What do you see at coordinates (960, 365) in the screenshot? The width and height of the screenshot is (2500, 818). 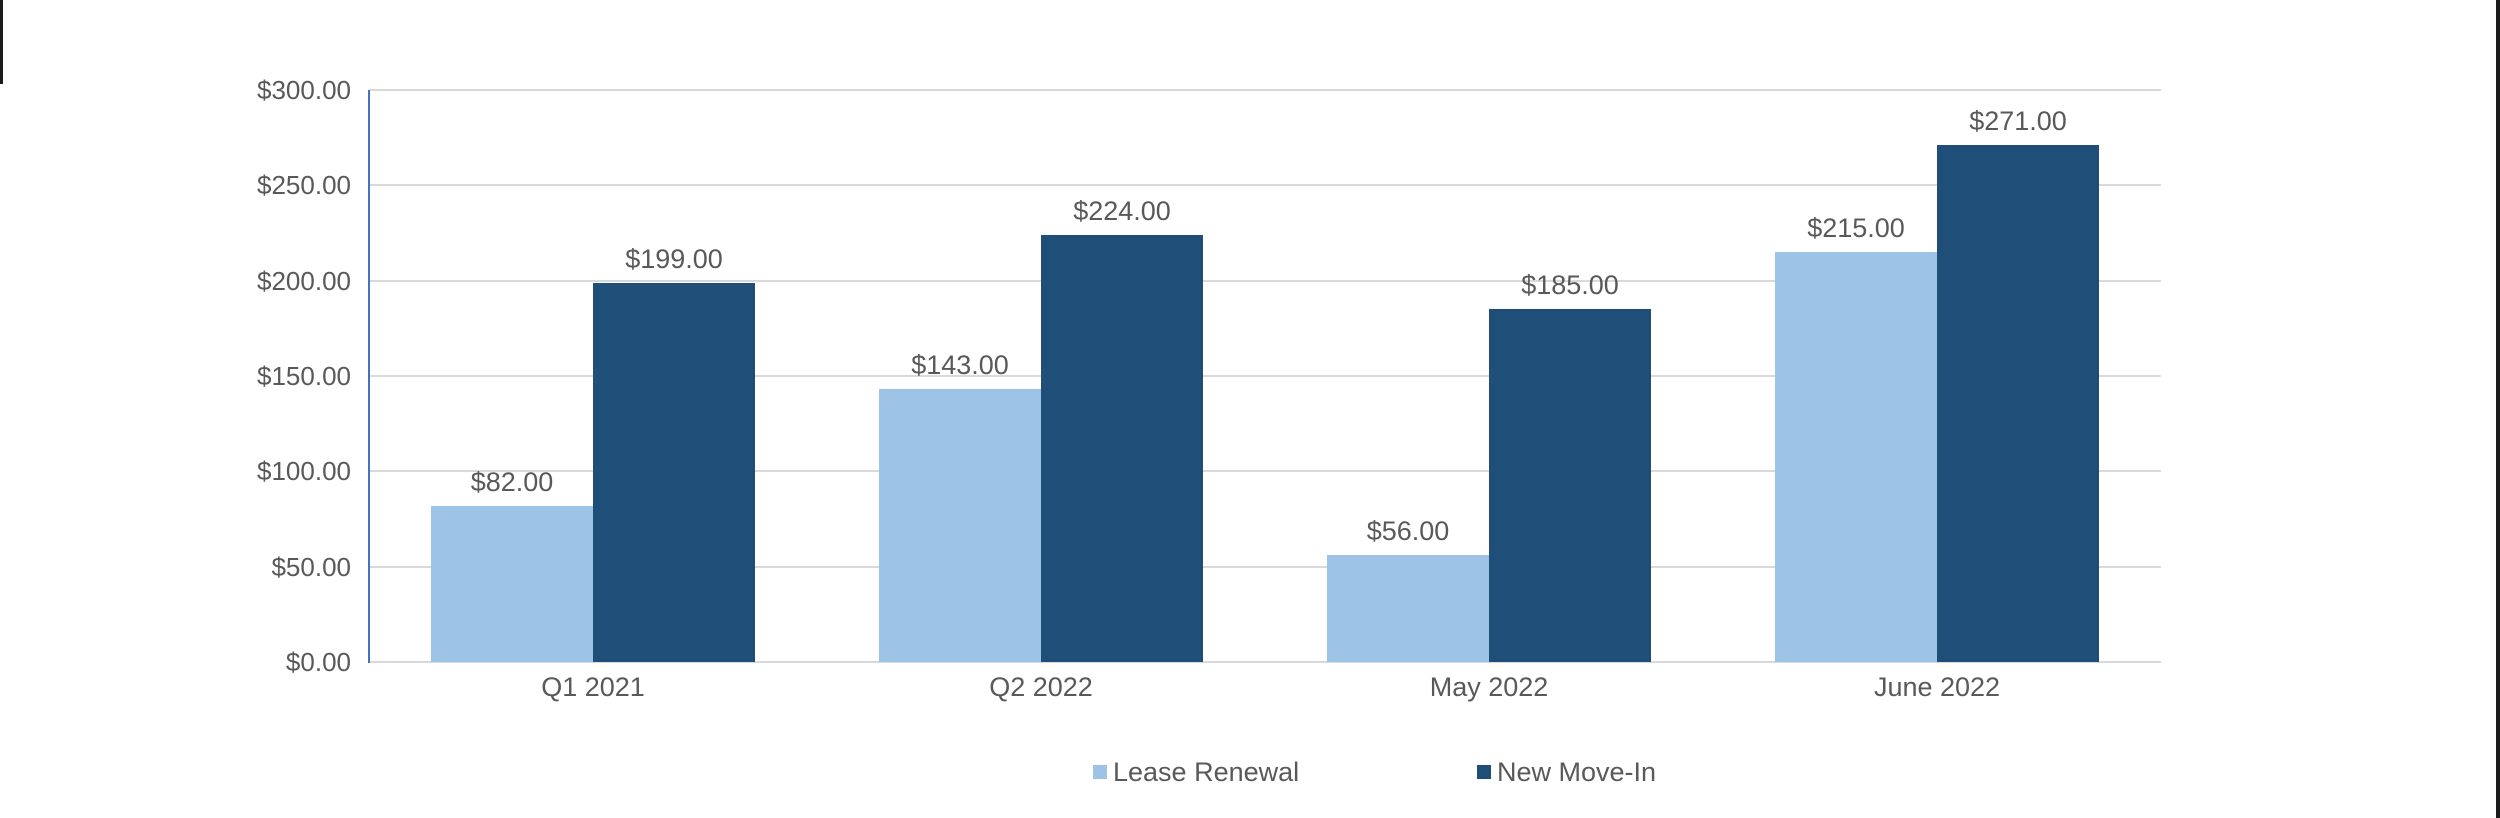 I see `bar-value-label: $143.00` at bounding box center [960, 365].